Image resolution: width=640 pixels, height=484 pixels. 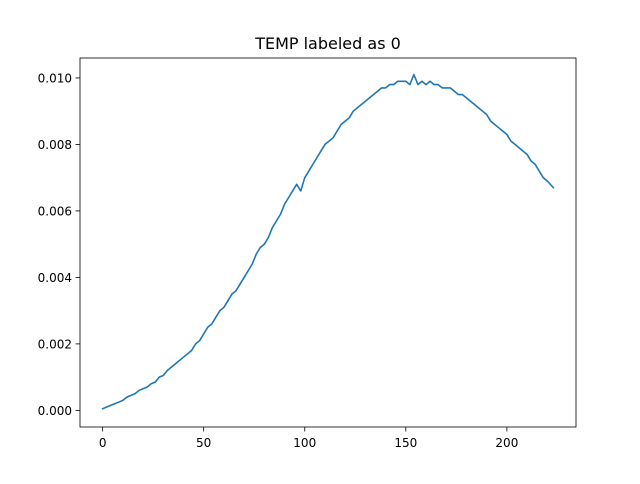 I want to click on x-tick-label-1: 50, so click(x=203, y=443).